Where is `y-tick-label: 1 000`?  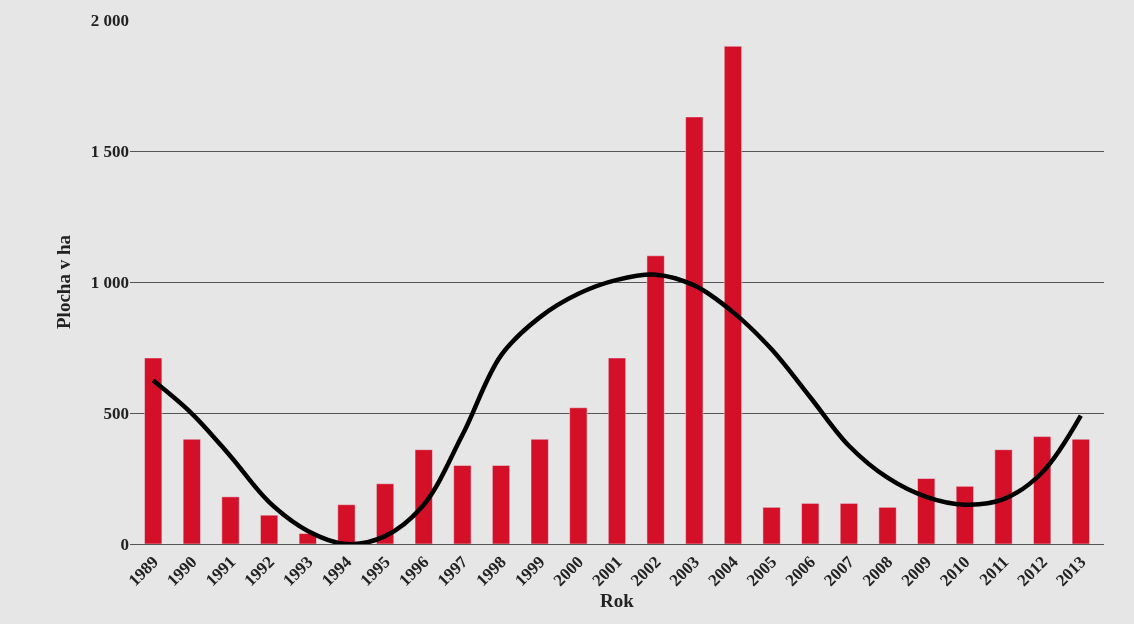 y-tick-label: 1 000 is located at coordinates (109, 282).